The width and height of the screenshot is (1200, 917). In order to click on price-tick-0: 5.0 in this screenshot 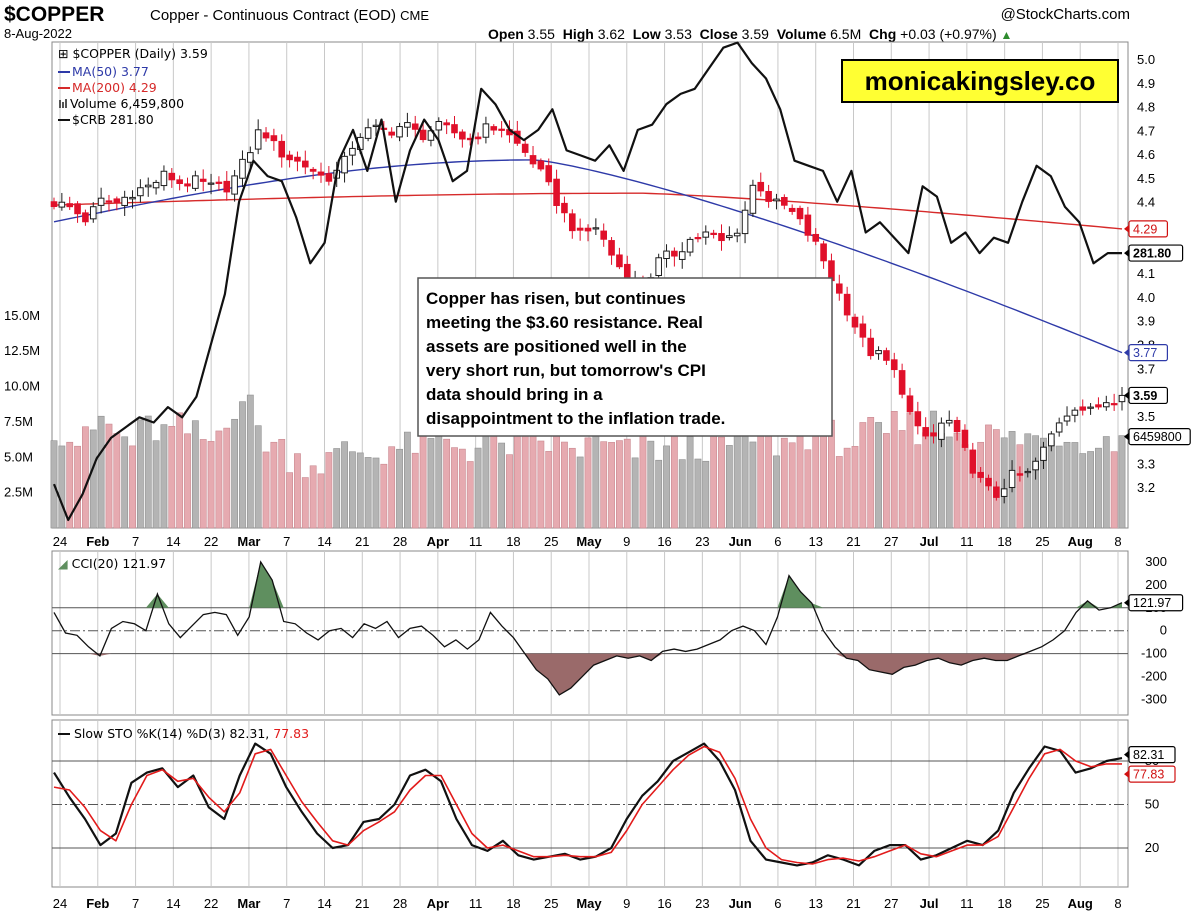, I will do `click(1146, 59)`.